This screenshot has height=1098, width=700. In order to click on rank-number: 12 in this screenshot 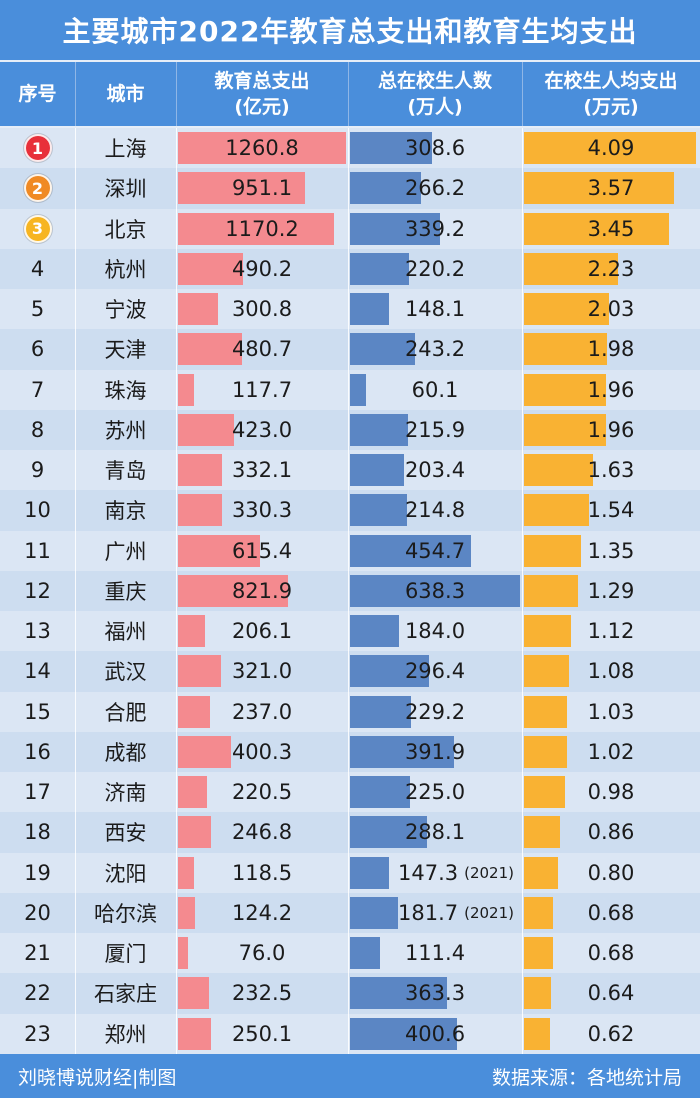, I will do `click(37, 590)`.